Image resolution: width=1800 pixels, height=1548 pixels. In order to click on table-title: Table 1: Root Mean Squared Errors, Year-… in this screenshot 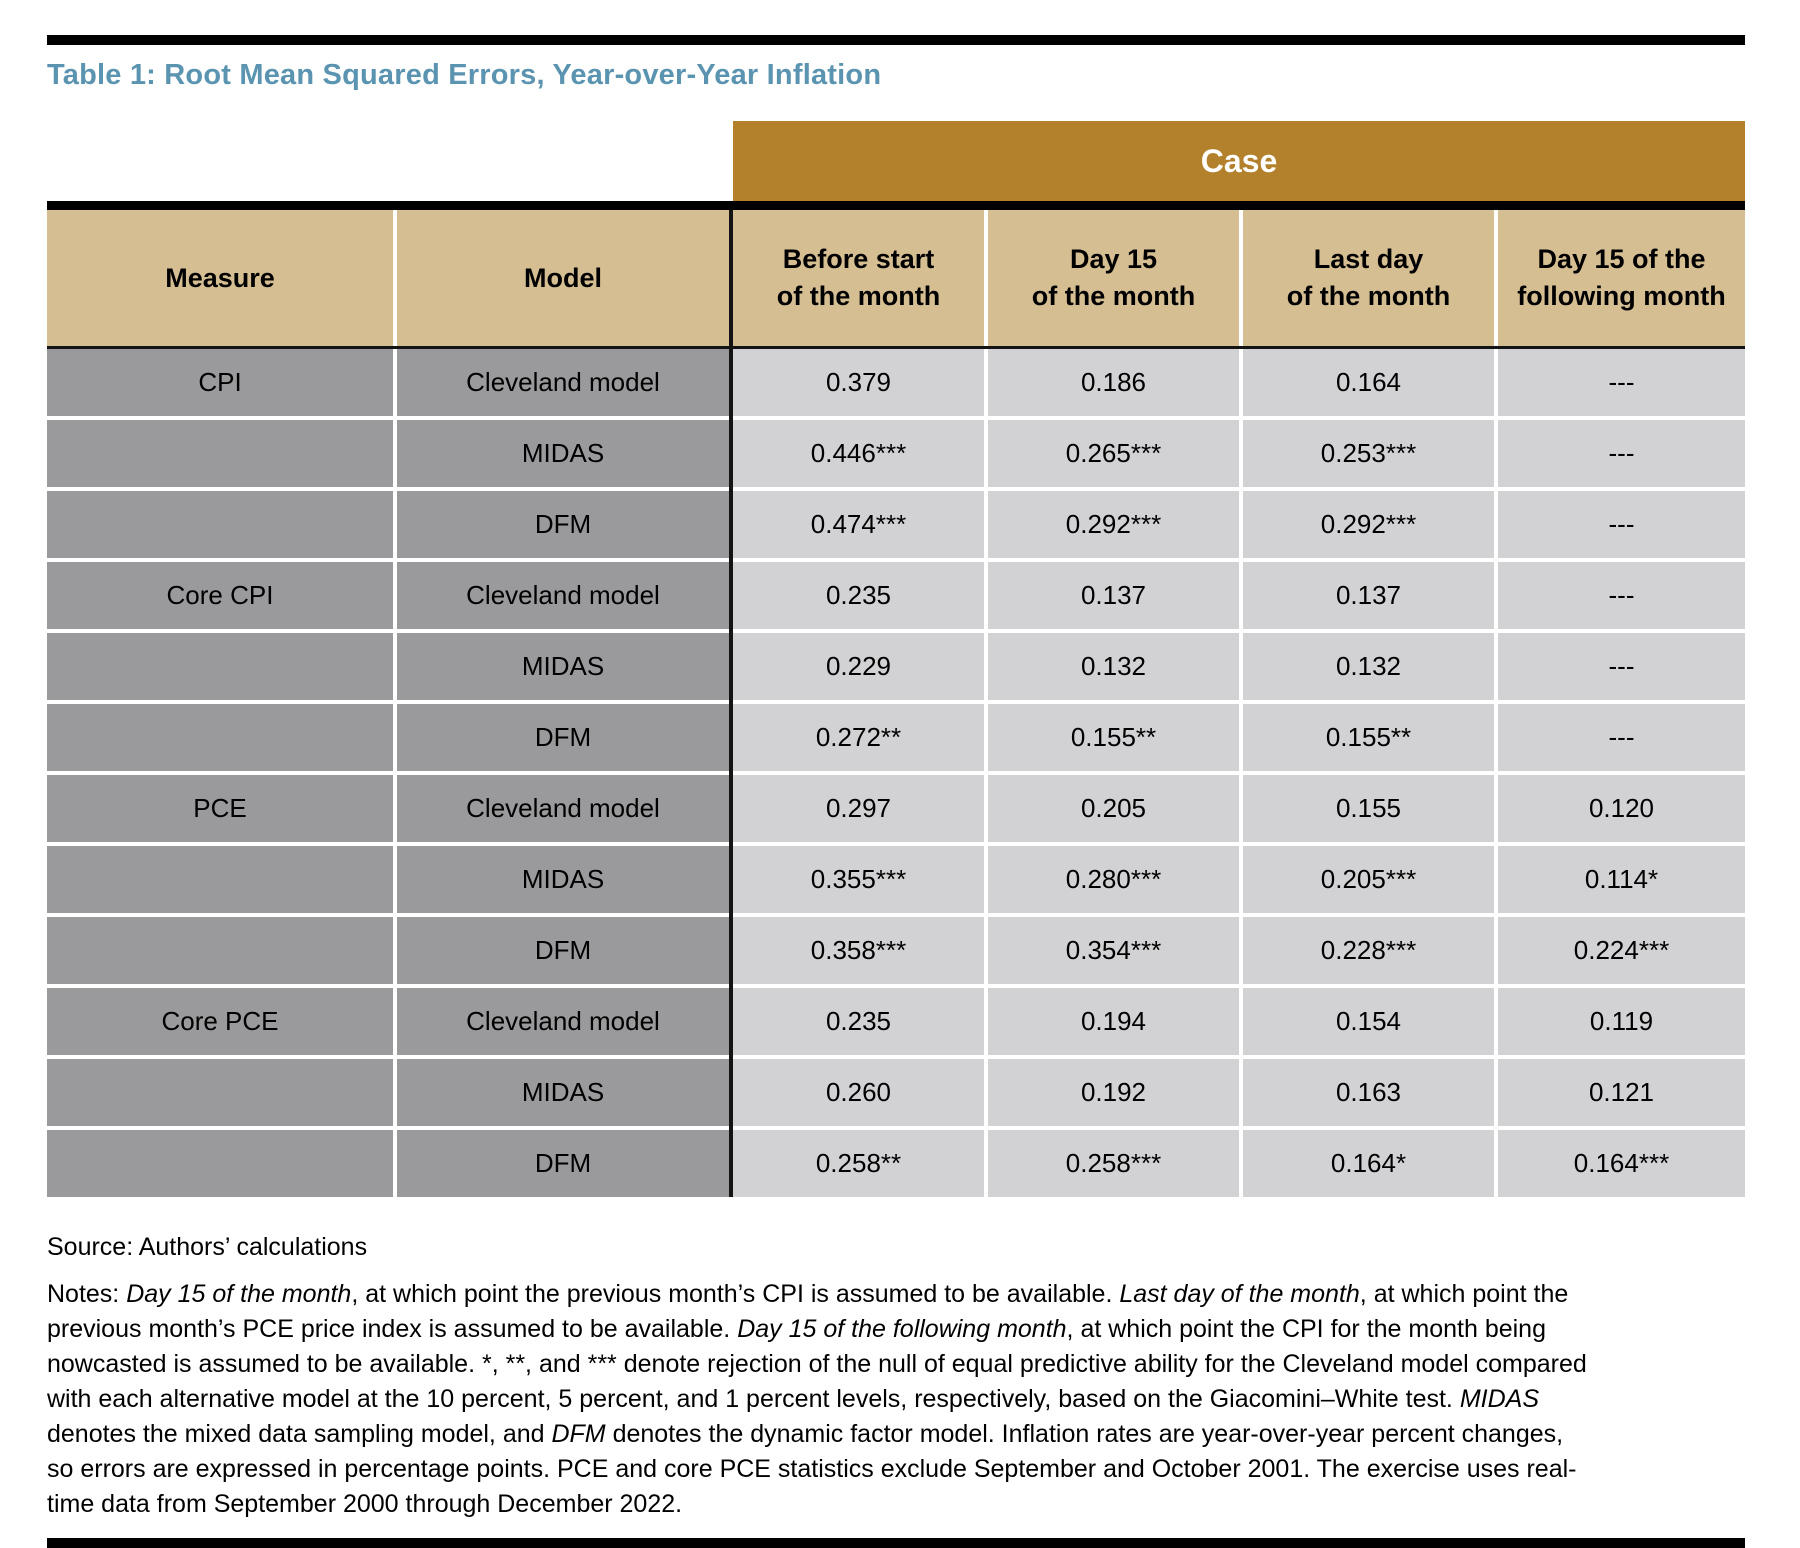, I will do `click(464, 75)`.